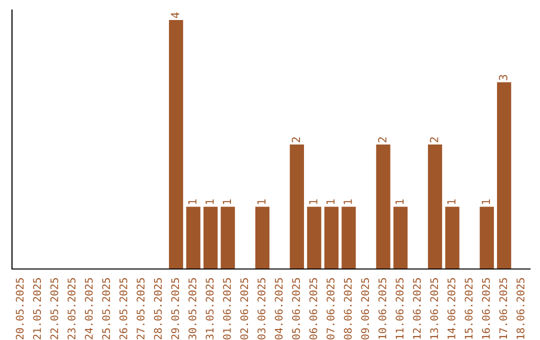  I want to click on x-tick-label: 09.06.2025, so click(365, 309).